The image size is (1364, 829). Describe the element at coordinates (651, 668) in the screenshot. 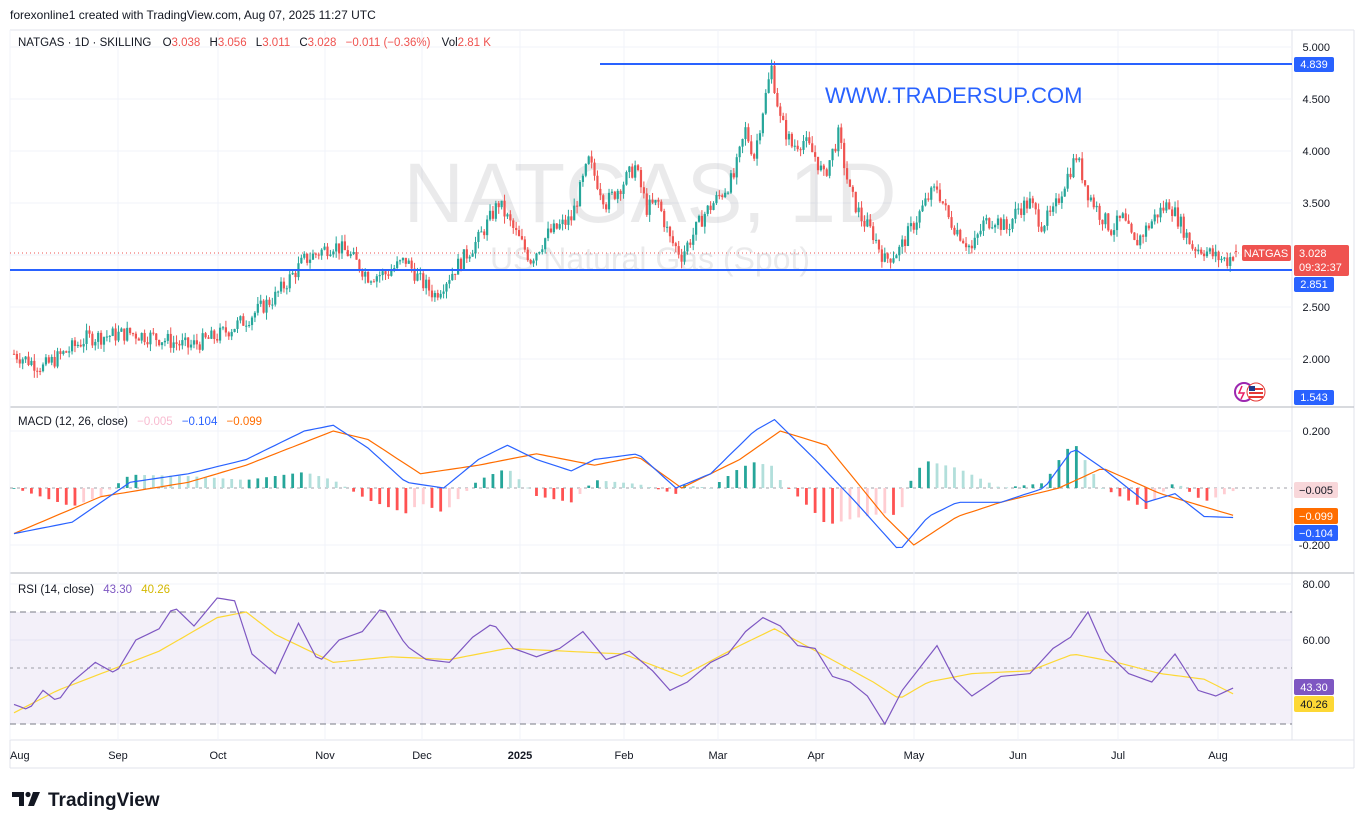

I see `rsi-band-fill` at that location.